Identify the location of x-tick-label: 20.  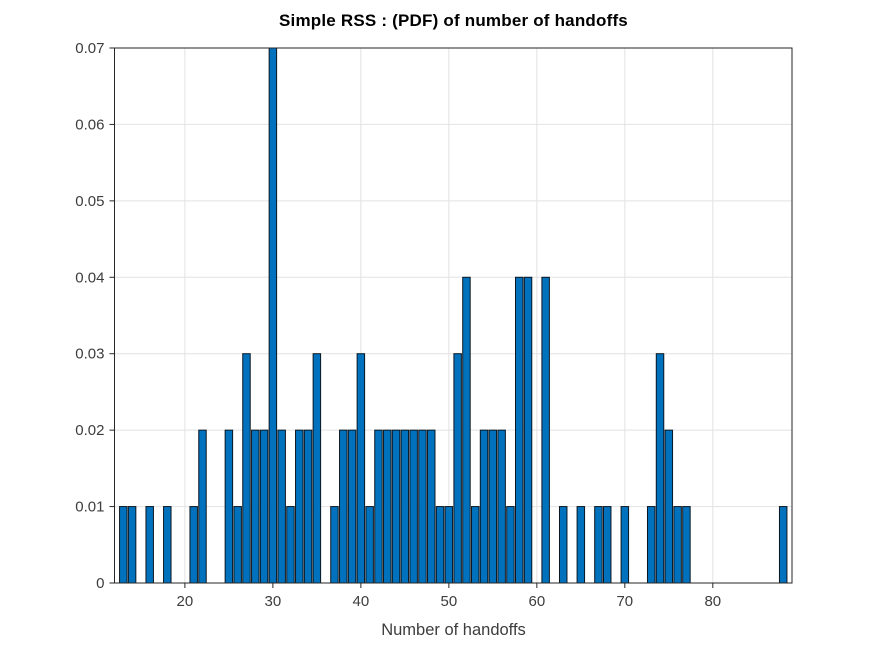
(185, 601).